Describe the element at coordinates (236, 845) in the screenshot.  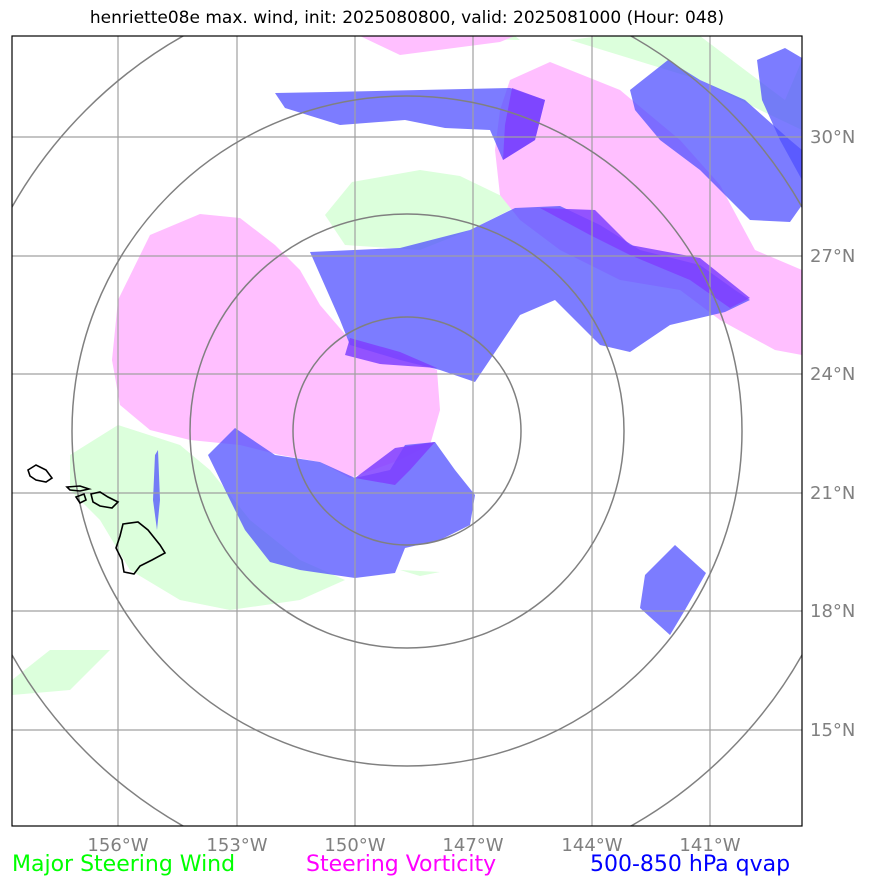
I see `longitude-label: 153°W` at that location.